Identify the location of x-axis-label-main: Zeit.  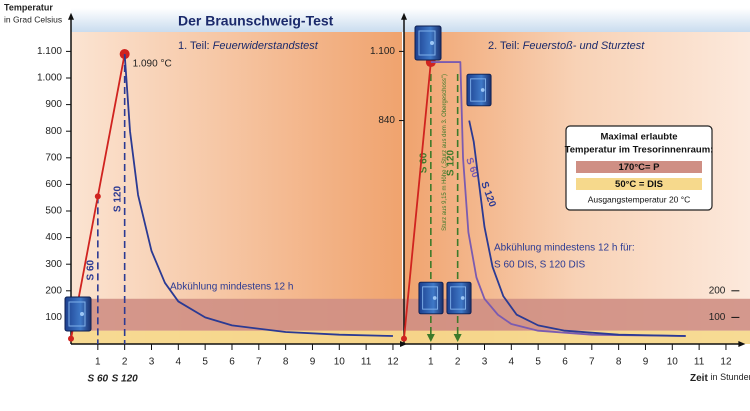
(699, 378).